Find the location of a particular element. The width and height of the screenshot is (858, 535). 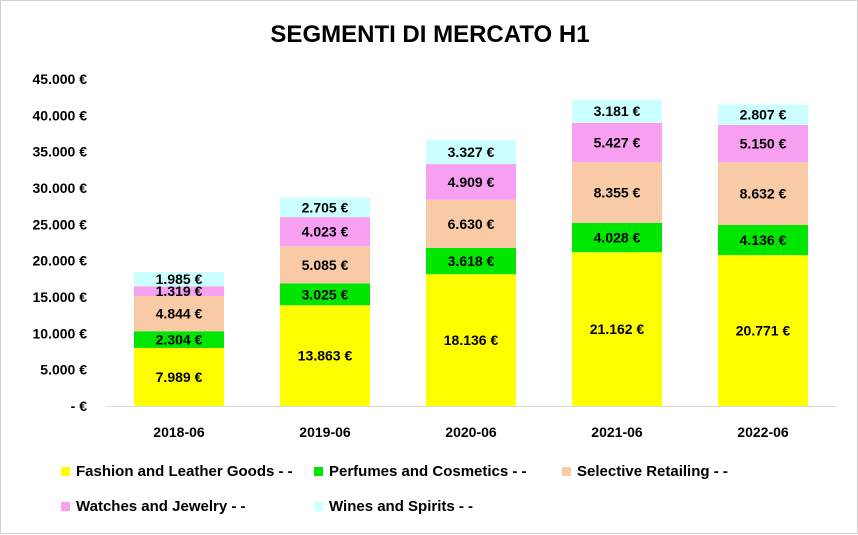

x-tick-label: 2019-06 is located at coordinates (325, 432).